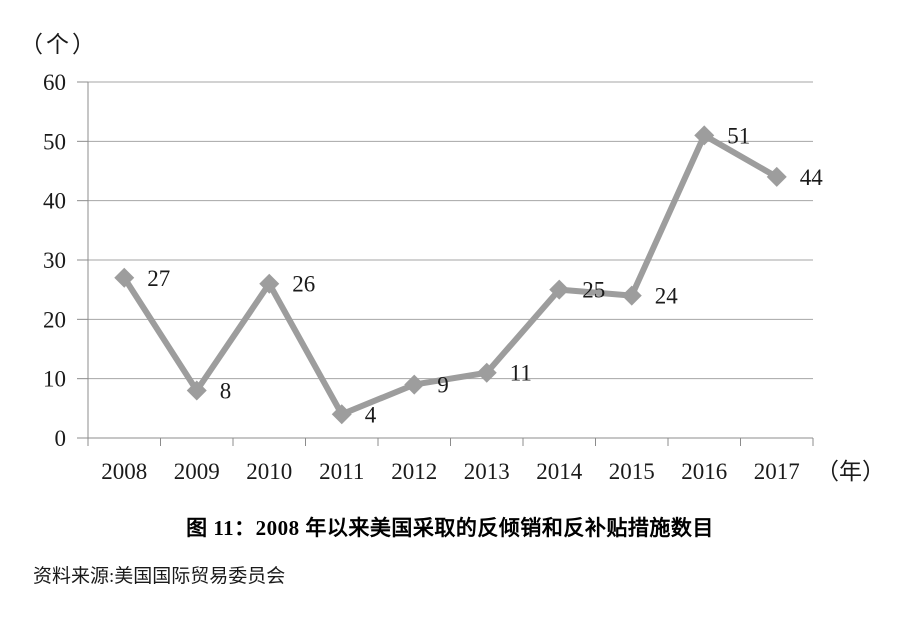  I want to click on data-label: 44, so click(812, 177).